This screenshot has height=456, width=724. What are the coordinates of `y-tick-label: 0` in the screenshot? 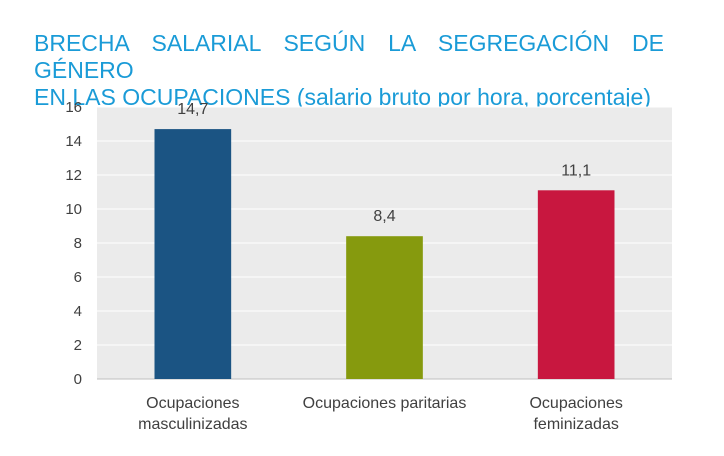 It's located at (78, 379).